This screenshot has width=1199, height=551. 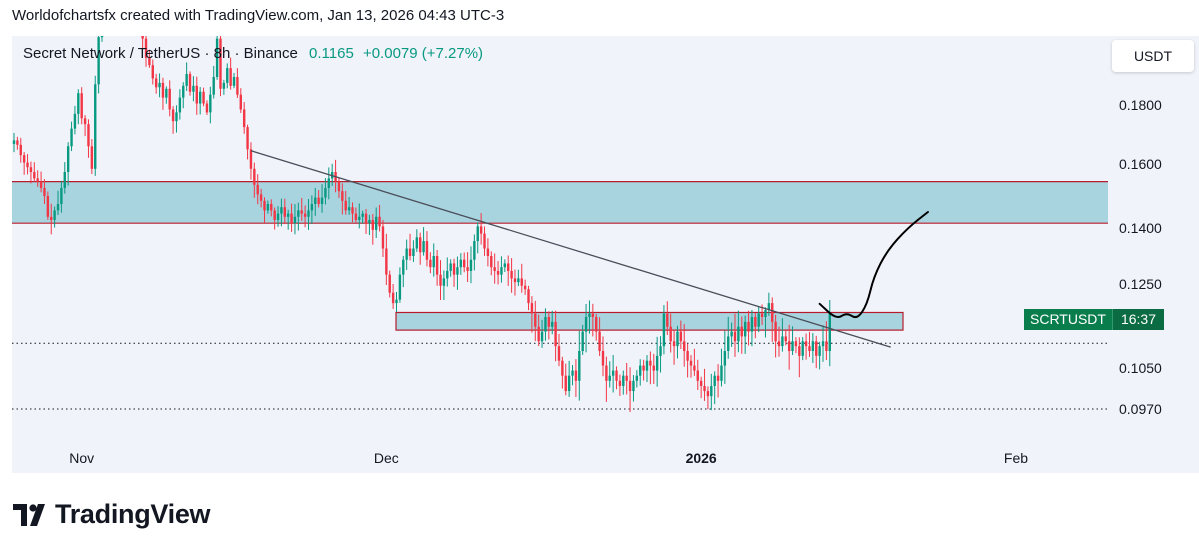 What do you see at coordinates (1153, 56) in the screenshot?
I see `currency-button: USDT` at bounding box center [1153, 56].